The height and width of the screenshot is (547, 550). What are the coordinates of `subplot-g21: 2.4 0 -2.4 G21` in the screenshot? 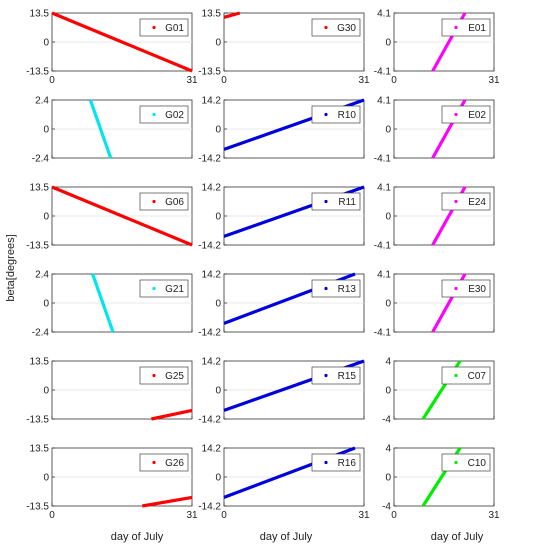 It's located at (112, 304).